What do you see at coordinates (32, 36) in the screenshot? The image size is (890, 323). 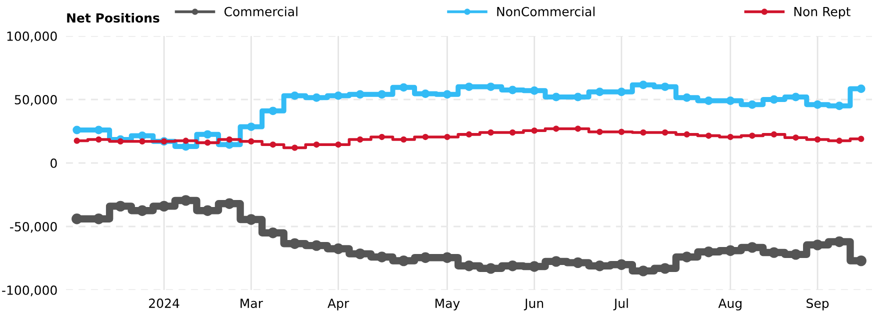 I see `y-tick-label: 100,000` at bounding box center [32, 36].